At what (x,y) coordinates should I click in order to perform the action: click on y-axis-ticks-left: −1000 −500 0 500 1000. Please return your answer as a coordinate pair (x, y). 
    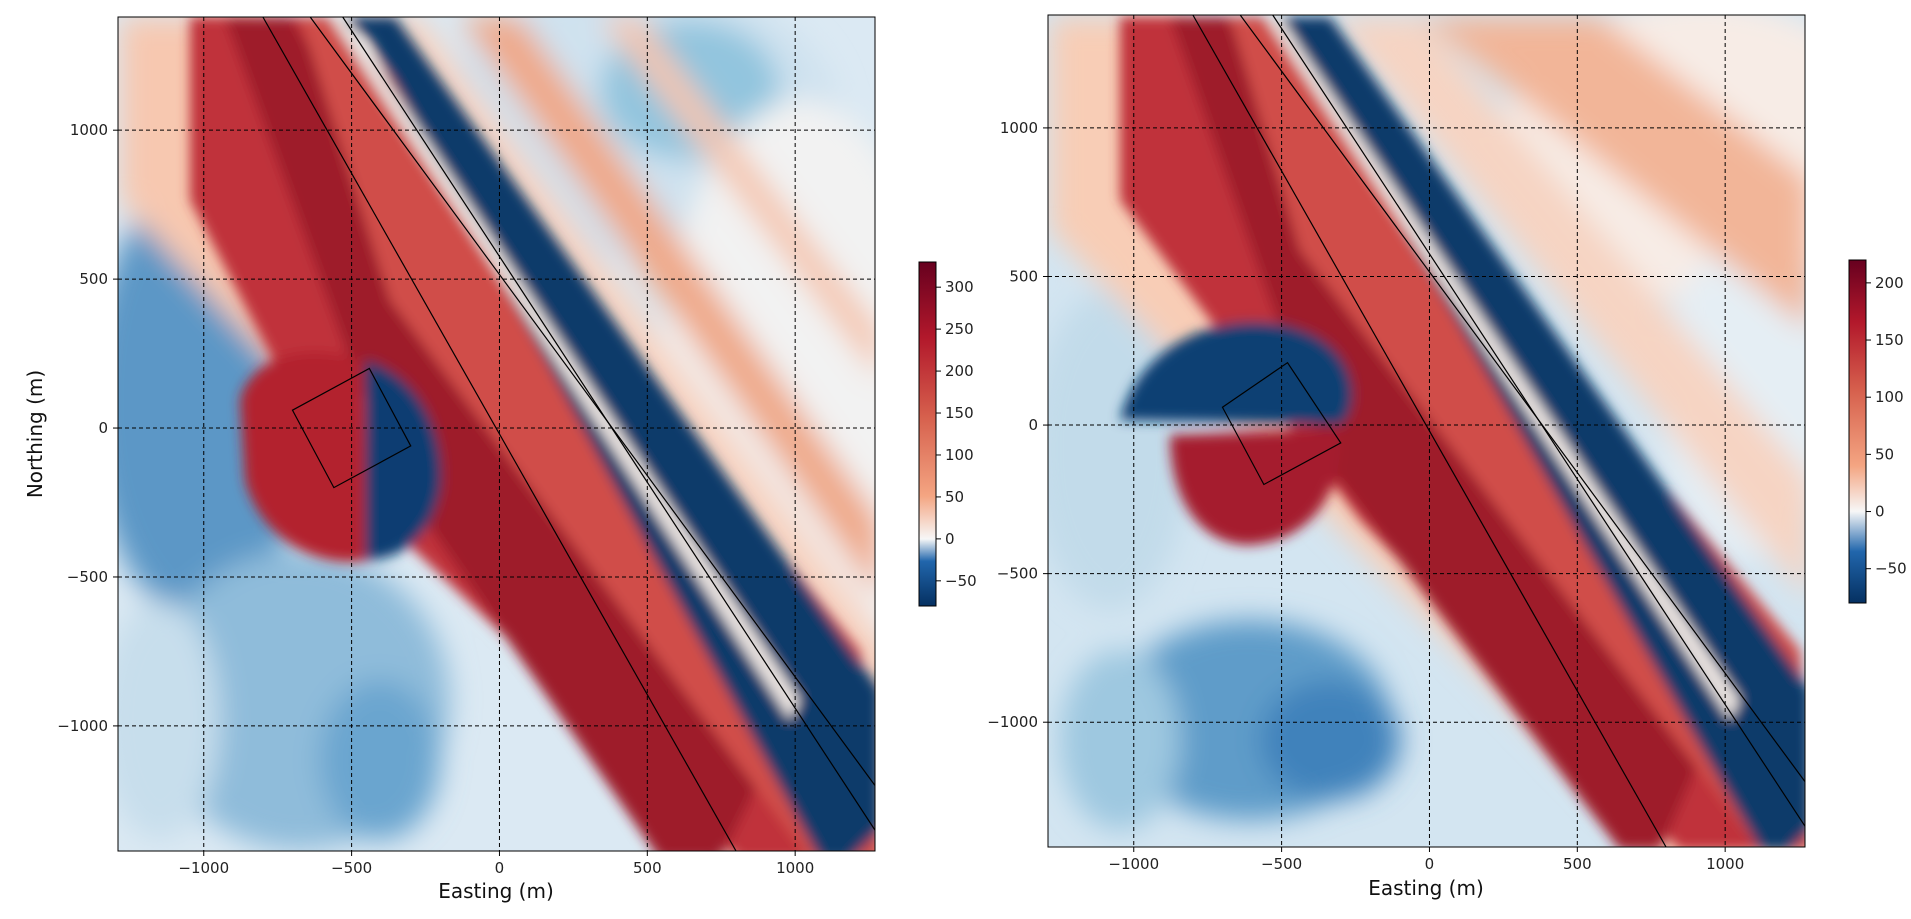
    Looking at the image, I should click on (87, 428).